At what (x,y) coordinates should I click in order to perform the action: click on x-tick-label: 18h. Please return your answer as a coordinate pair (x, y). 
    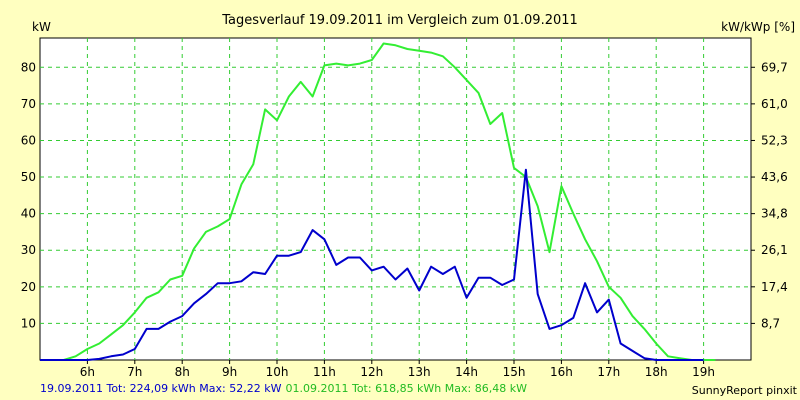
    Looking at the image, I should click on (656, 372).